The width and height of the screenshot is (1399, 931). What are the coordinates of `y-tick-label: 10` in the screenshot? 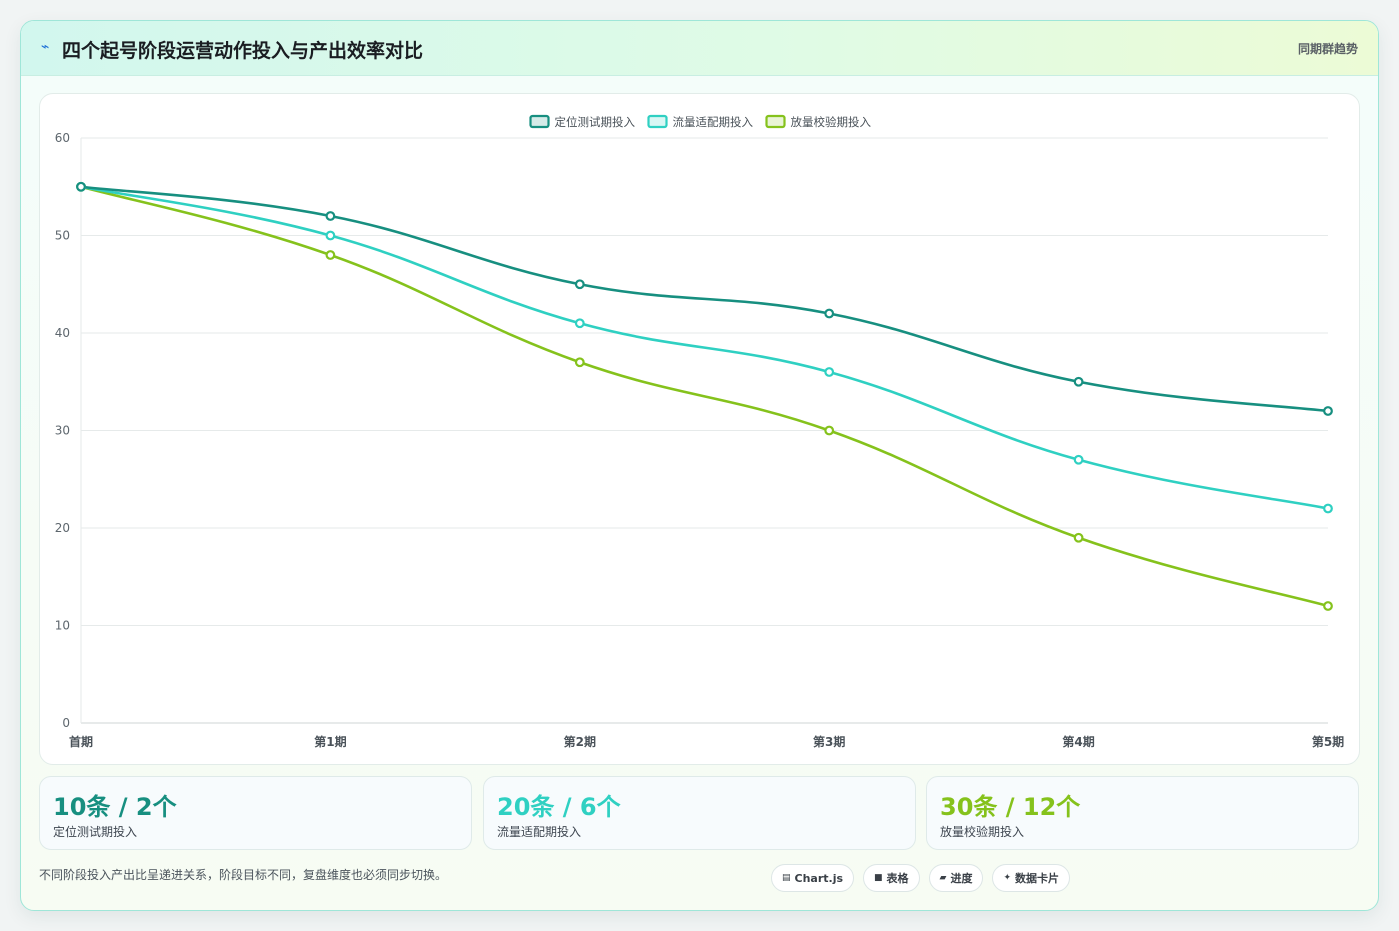 It's located at (62, 626).